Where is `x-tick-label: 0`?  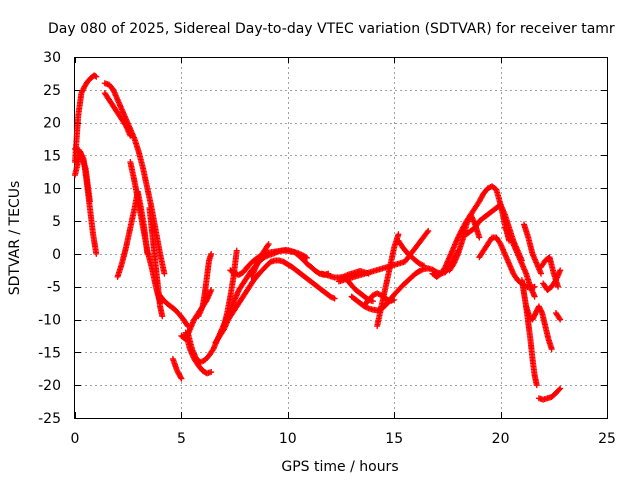
x-tick-label: 0 is located at coordinates (75, 439).